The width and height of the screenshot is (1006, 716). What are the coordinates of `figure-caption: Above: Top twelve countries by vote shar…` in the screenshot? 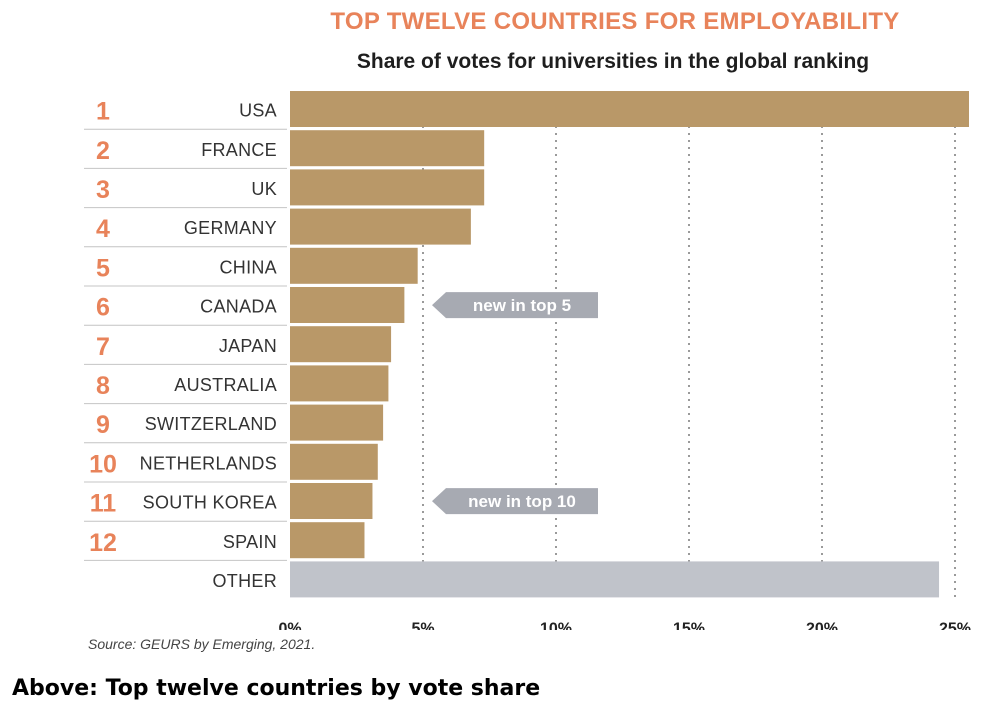 It's located at (276, 688).